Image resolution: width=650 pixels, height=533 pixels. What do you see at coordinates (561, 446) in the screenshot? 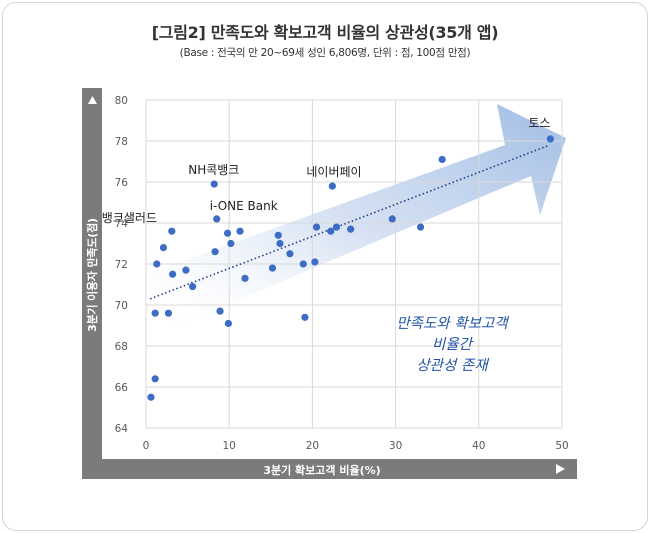
I see `x-tick-label: 50` at bounding box center [561, 446].